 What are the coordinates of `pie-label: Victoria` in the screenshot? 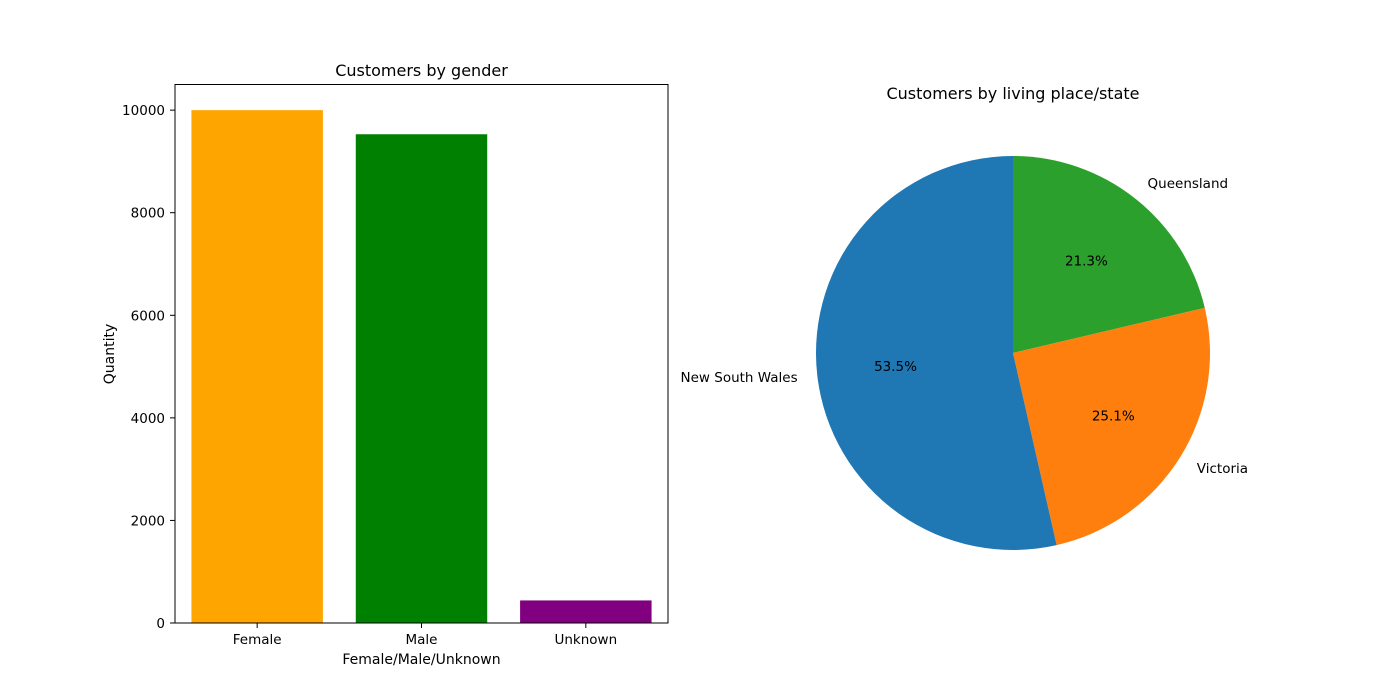 It's located at (1222, 469).